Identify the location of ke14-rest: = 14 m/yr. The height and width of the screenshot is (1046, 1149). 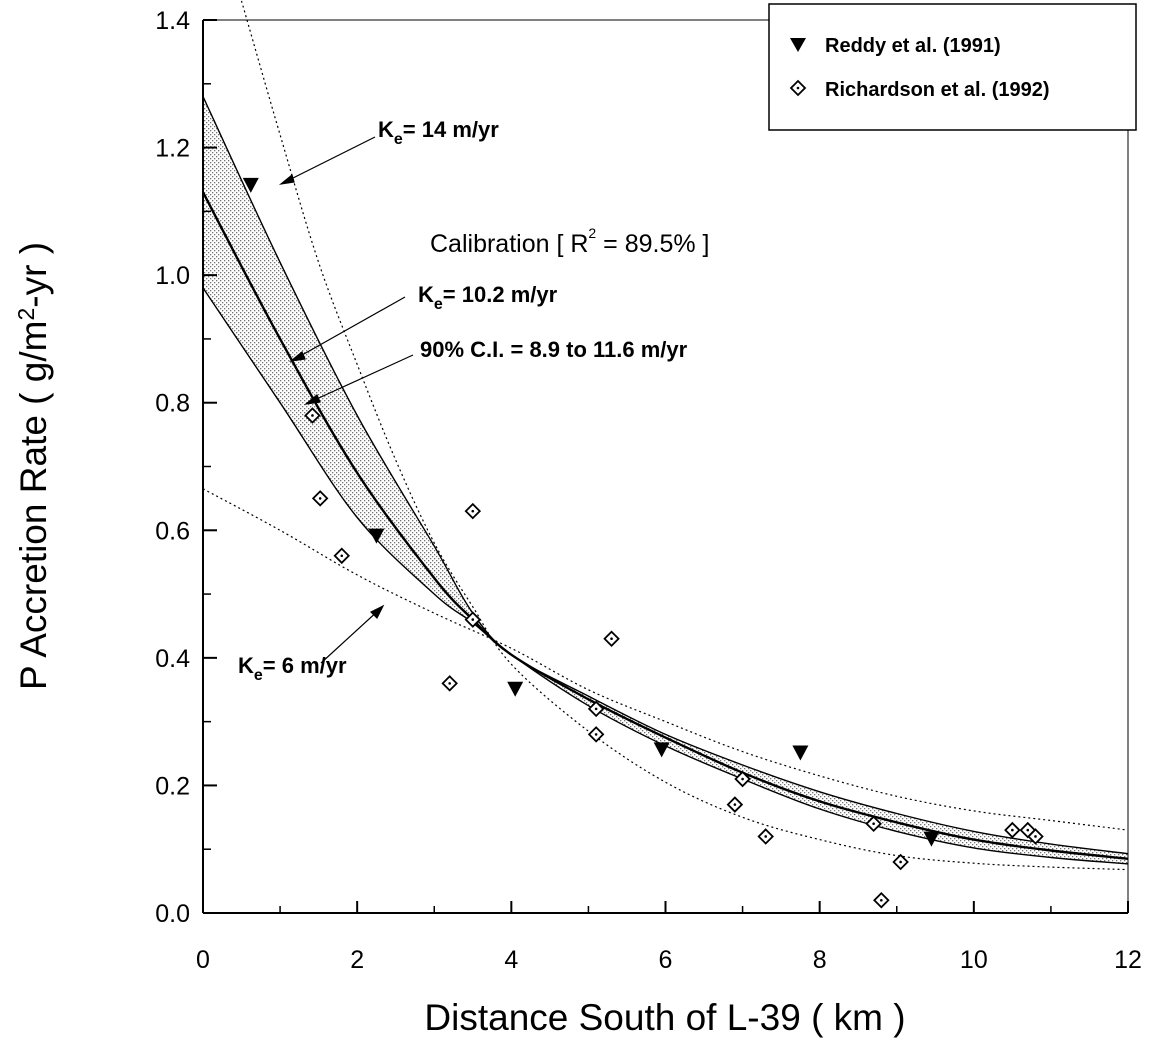
(451, 129).